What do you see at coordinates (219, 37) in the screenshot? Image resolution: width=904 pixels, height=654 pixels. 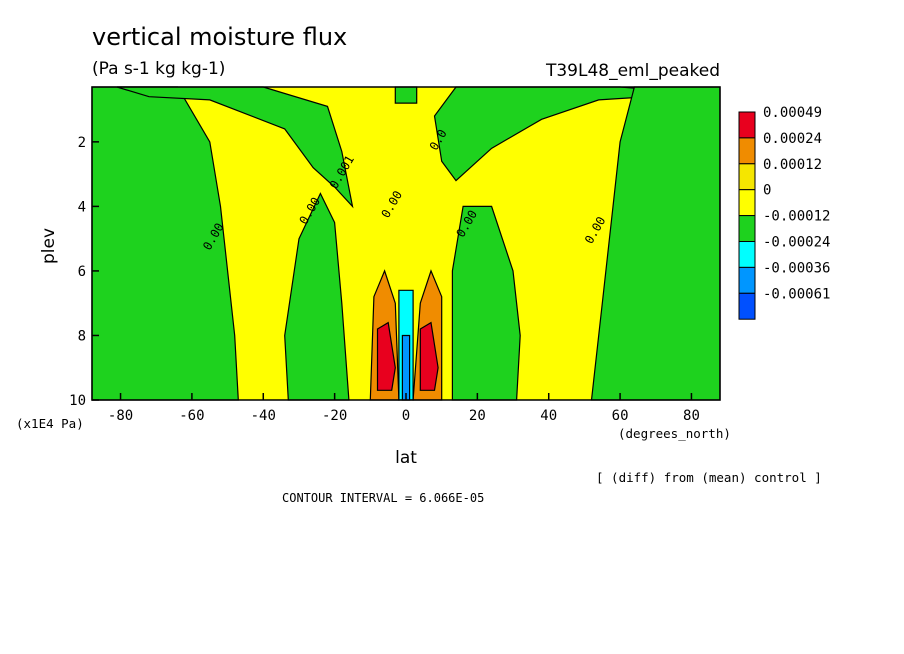 I see `chart-title: vertical moisture flux` at bounding box center [219, 37].